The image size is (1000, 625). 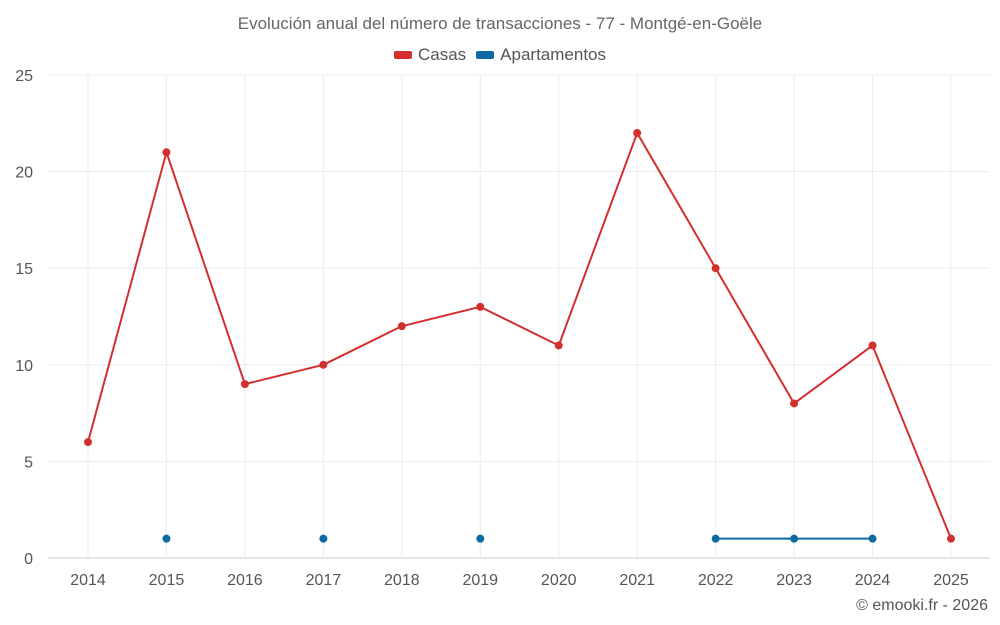 What do you see at coordinates (284, 374) in the screenshot?
I see `series-line-casas-2016-2017` at bounding box center [284, 374].